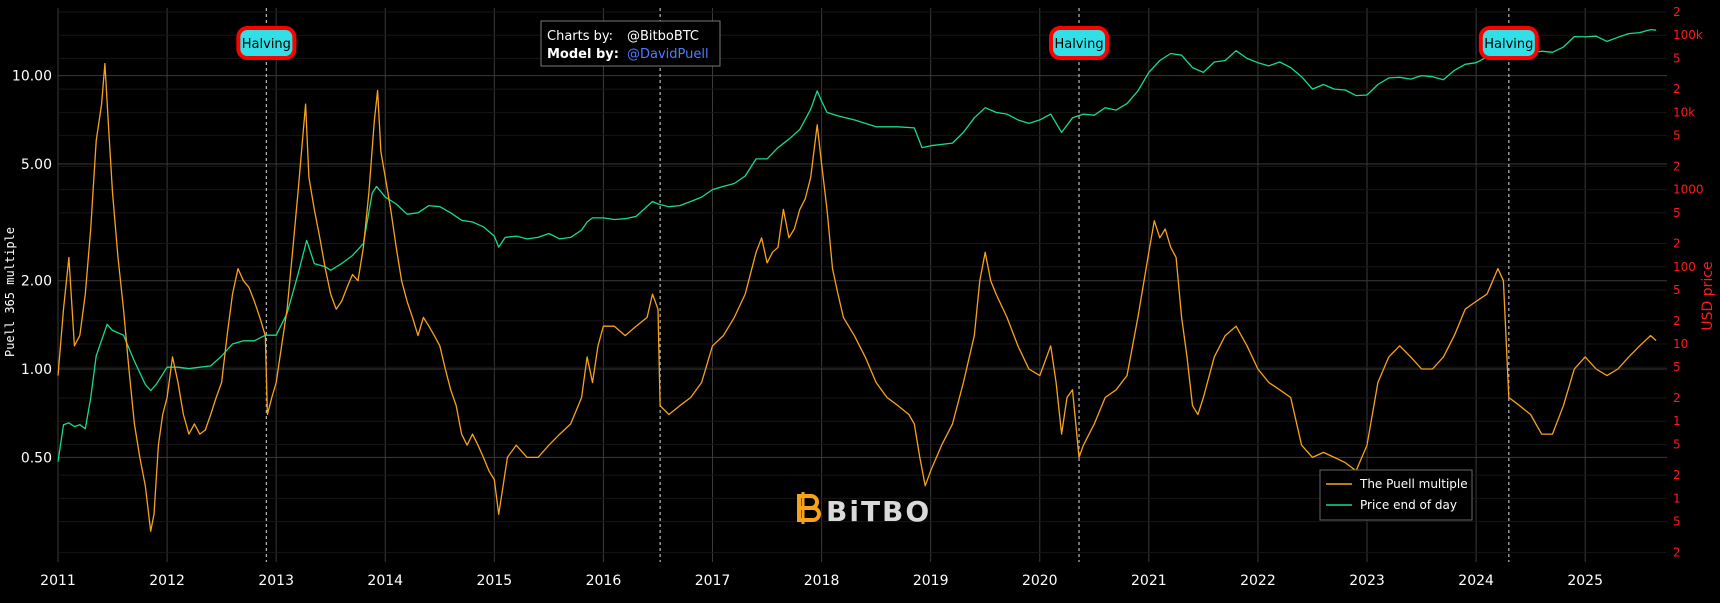 The image size is (1720, 603). I want to click on y-left-tick-label-5.00: 5.00, so click(36, 165).